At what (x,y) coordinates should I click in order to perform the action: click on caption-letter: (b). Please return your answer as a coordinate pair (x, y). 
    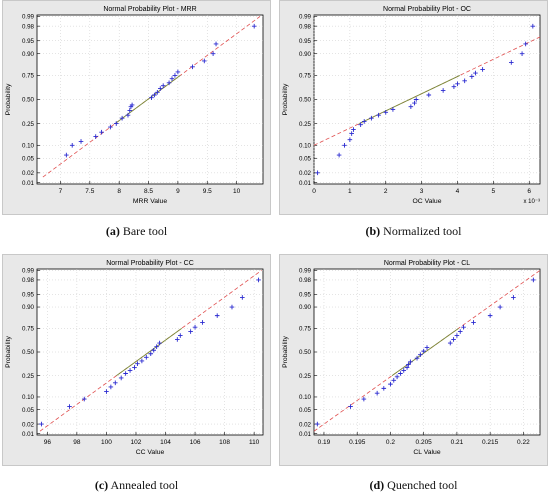
    Looking at the image, I should click on (373, 231).